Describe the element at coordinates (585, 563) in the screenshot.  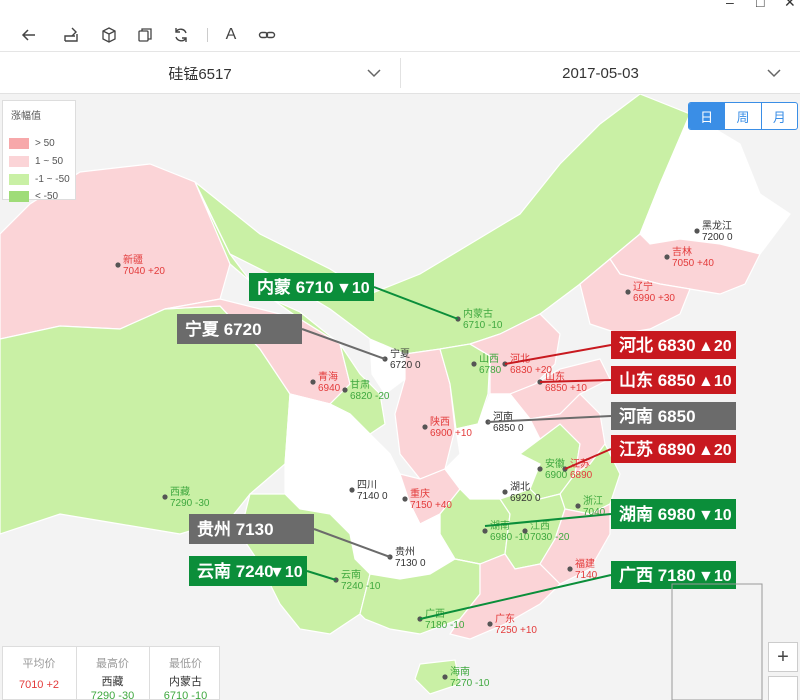
I see `province-name: 福建` at that location.